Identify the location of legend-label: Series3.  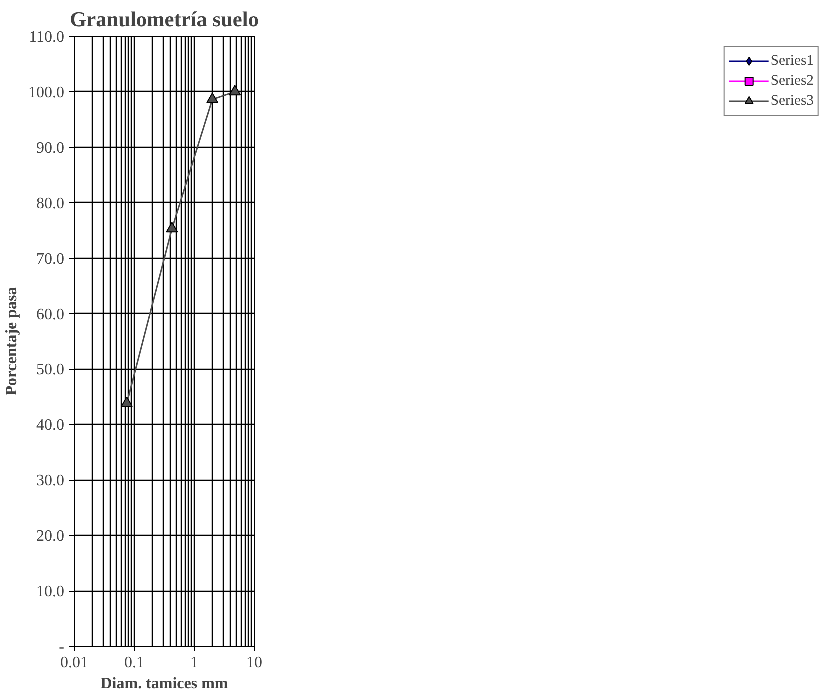
(792, 101).